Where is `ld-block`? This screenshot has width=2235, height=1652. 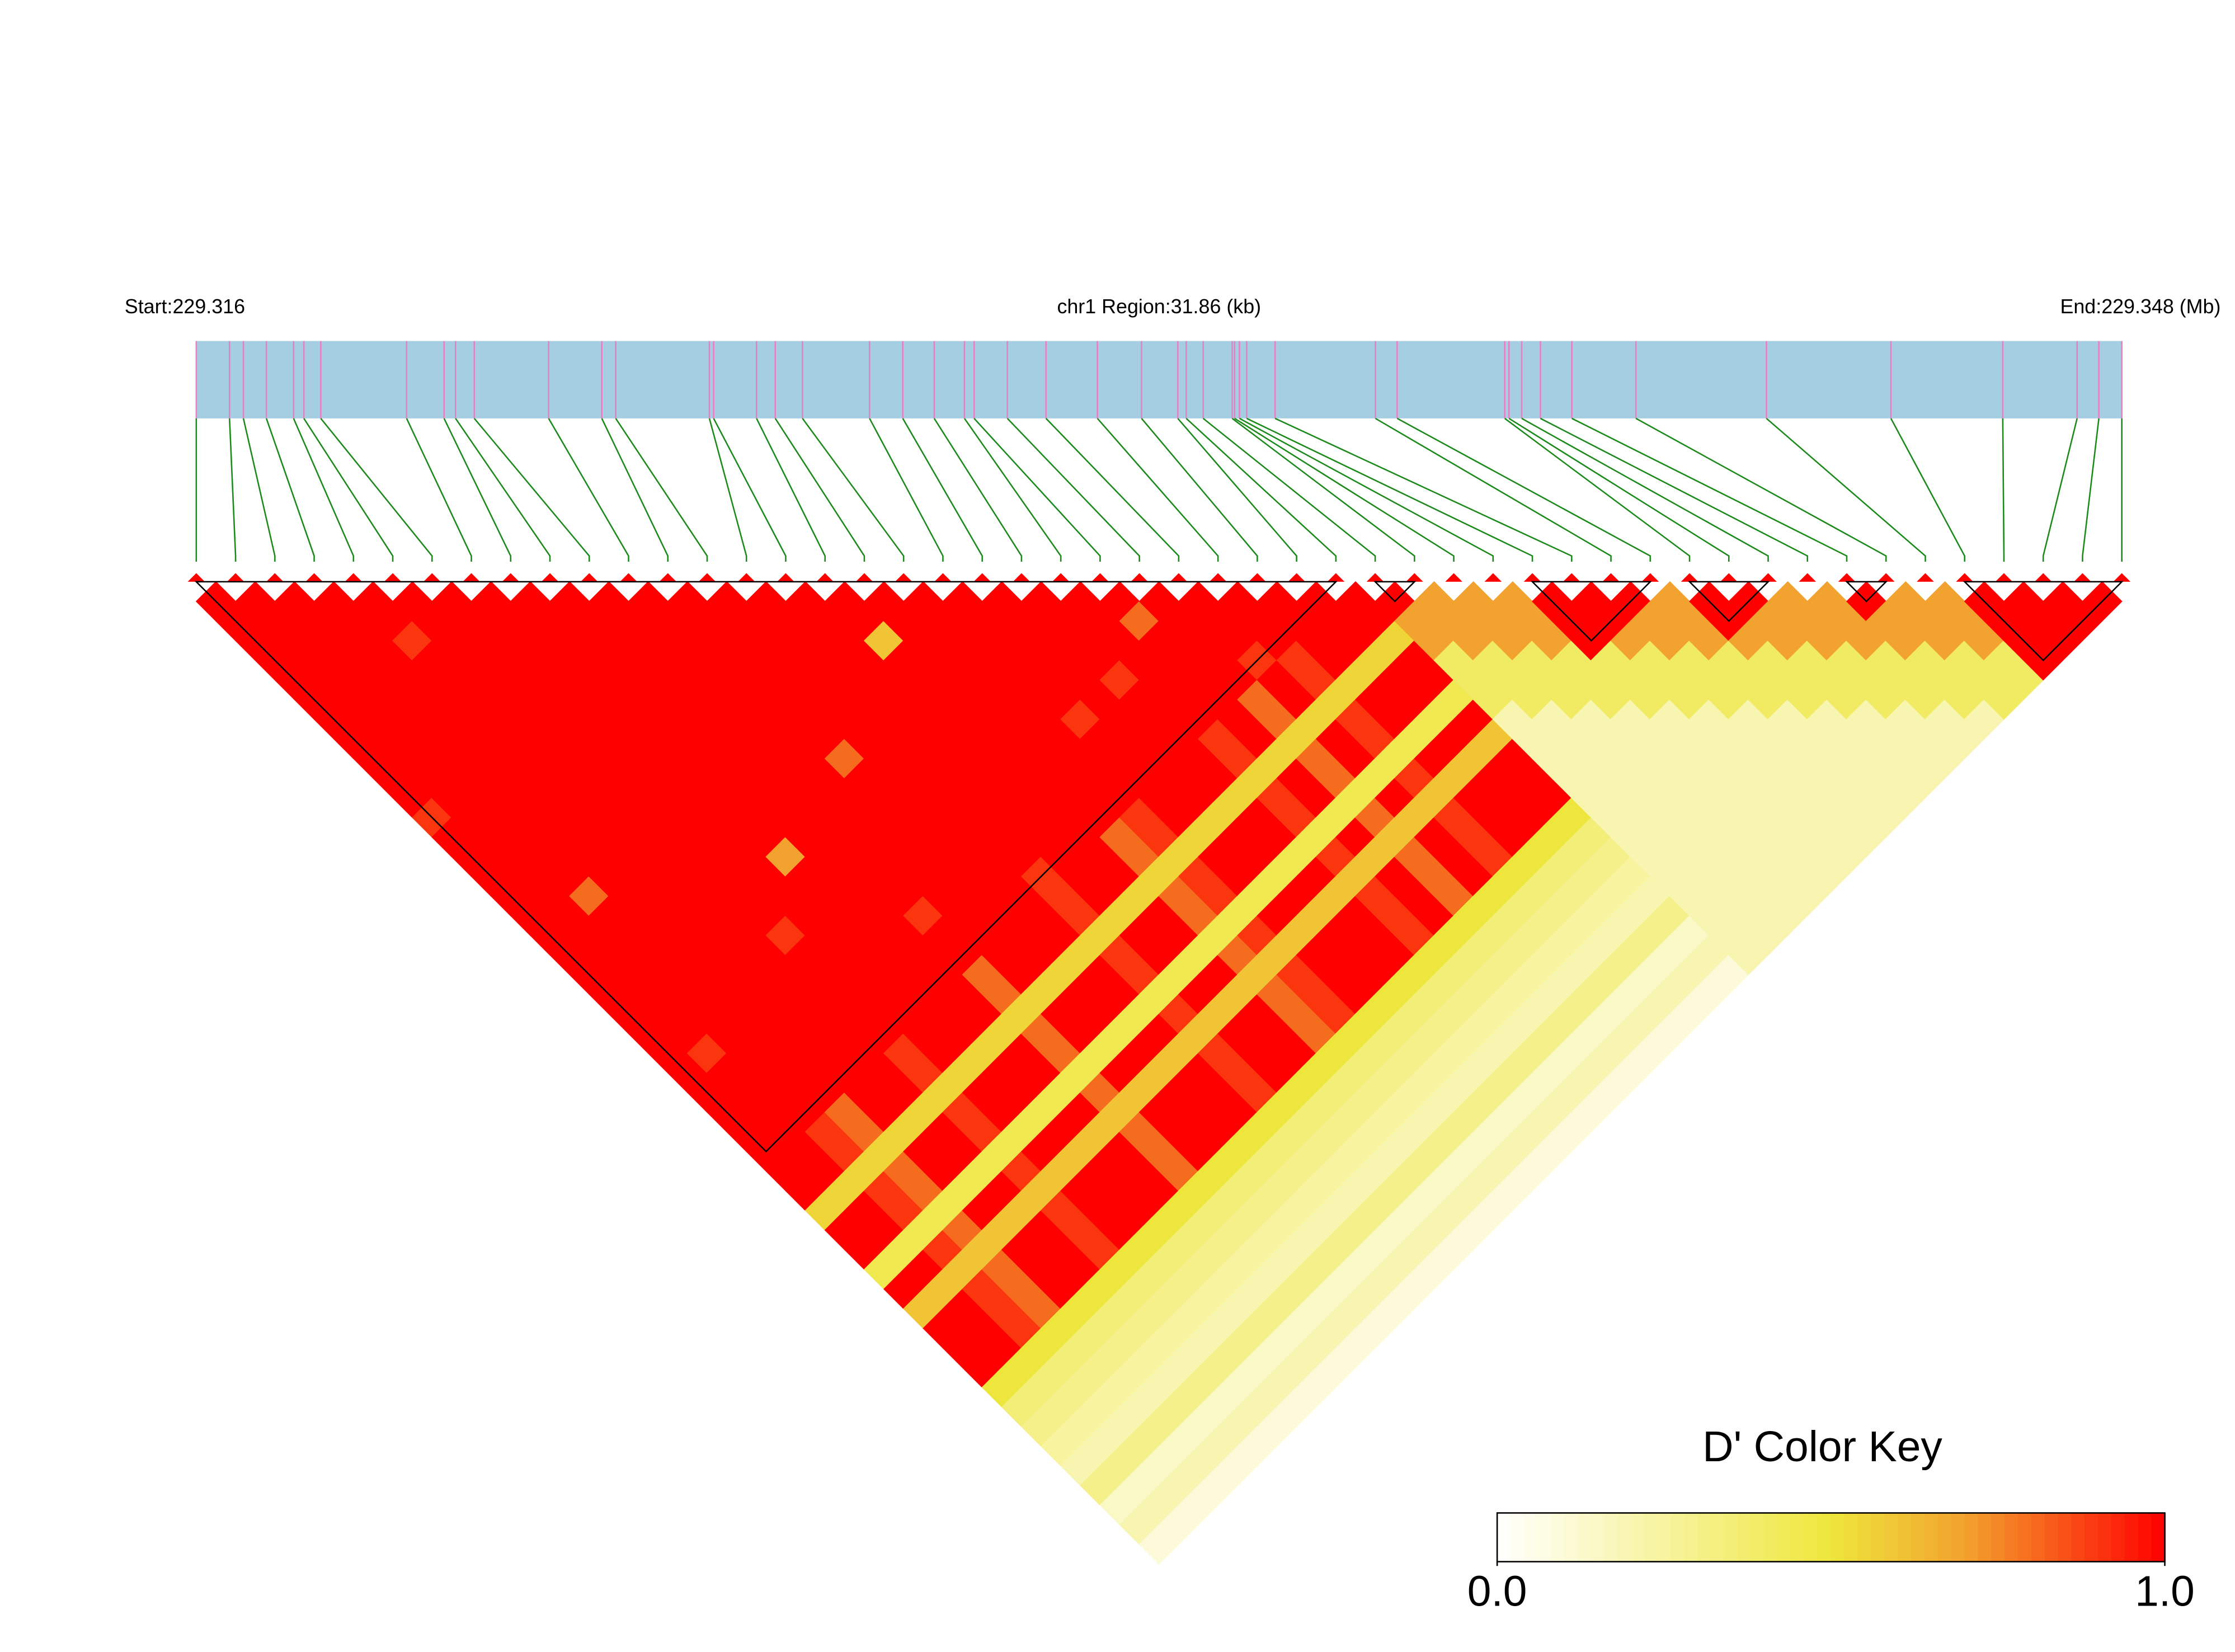
ld-block is located at coordinates (2043, 622).